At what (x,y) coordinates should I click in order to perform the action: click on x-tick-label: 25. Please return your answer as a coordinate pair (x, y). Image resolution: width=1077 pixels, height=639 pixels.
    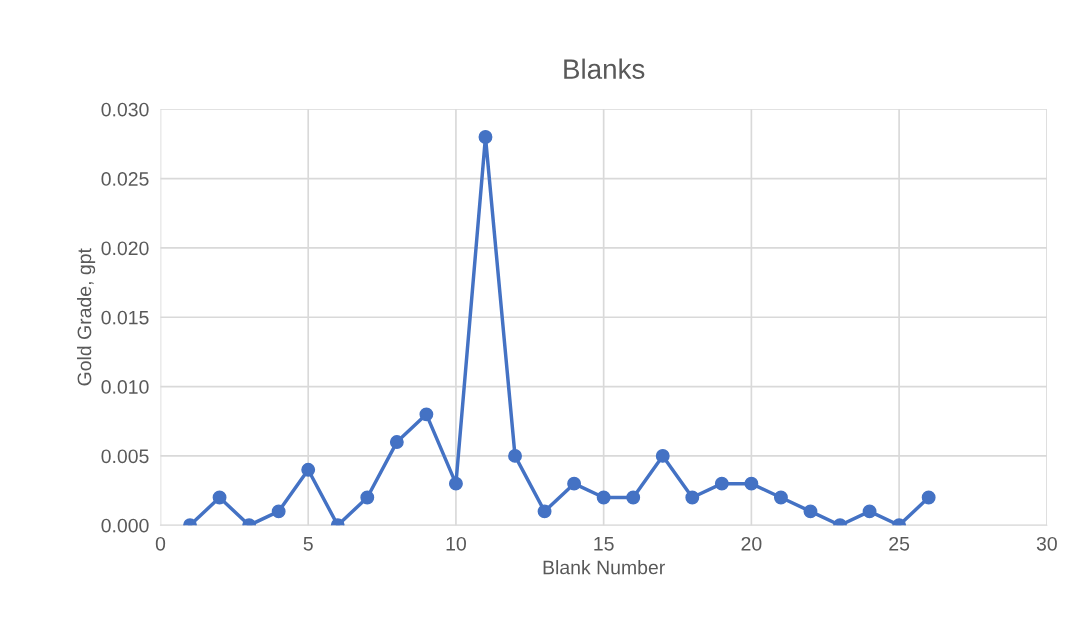
    Looking at the image, I should click on (899, 543).